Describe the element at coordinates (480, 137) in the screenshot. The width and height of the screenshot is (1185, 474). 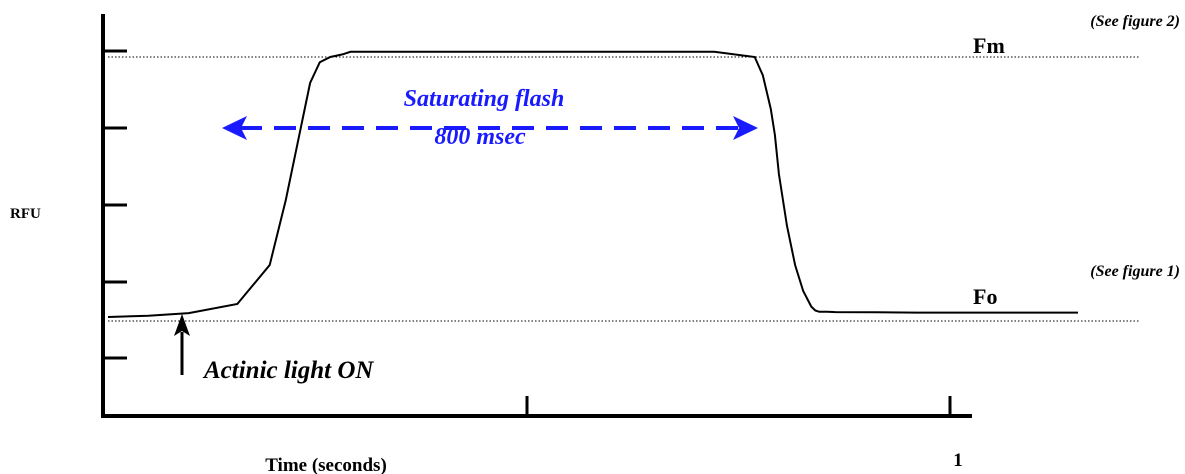
I see `flash-duration-label: 800 msec` at that location.